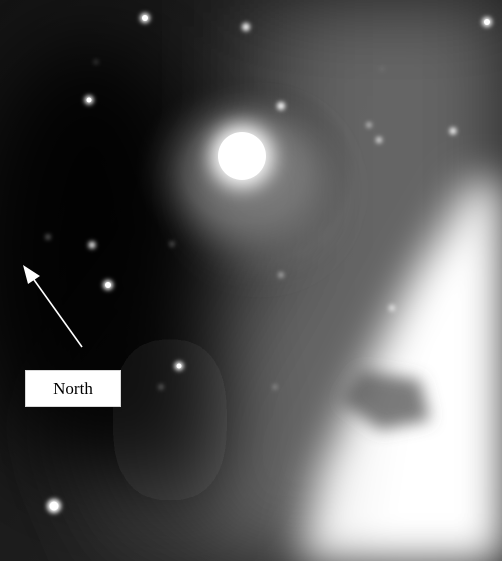  Describe the element at coordinates (73, 388) in the screenshot. I see `north-label: North` at that location.